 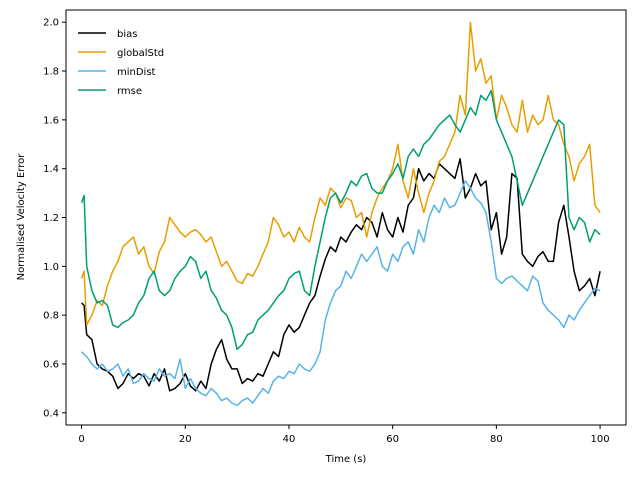 I want to click on x-tick-label: 60, so click(x=392, y=439).